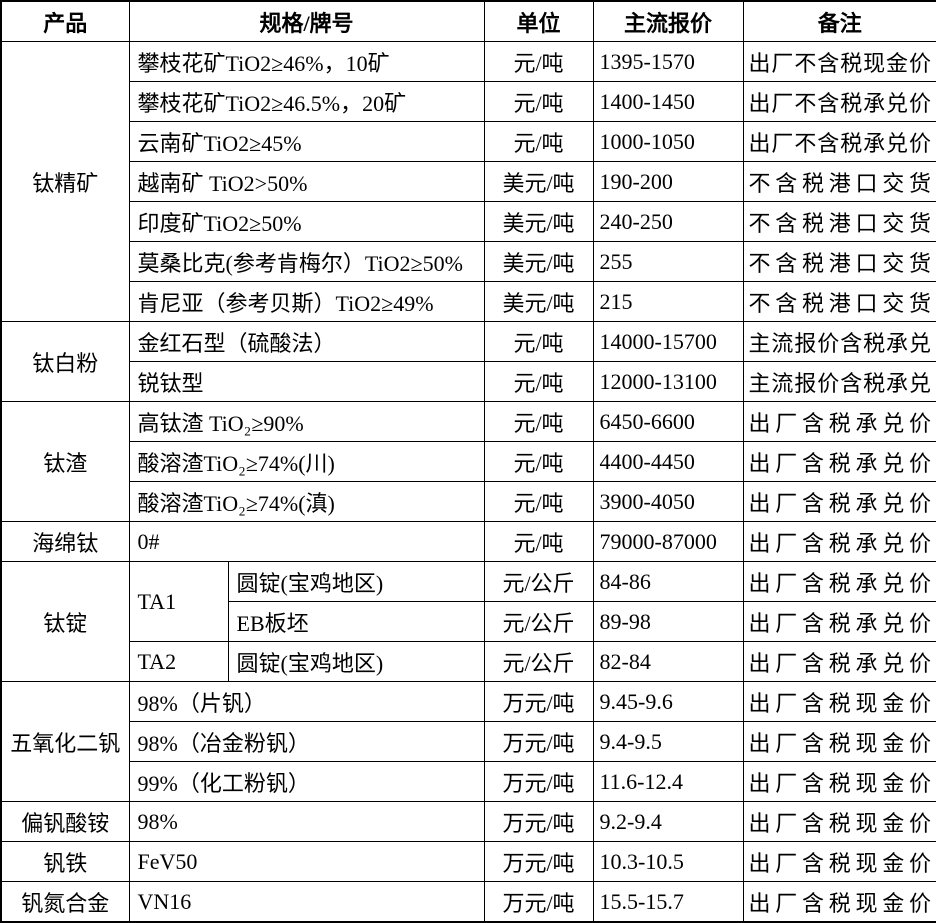  I want to click on price-cell: 14000-15700, so click(668, 341).